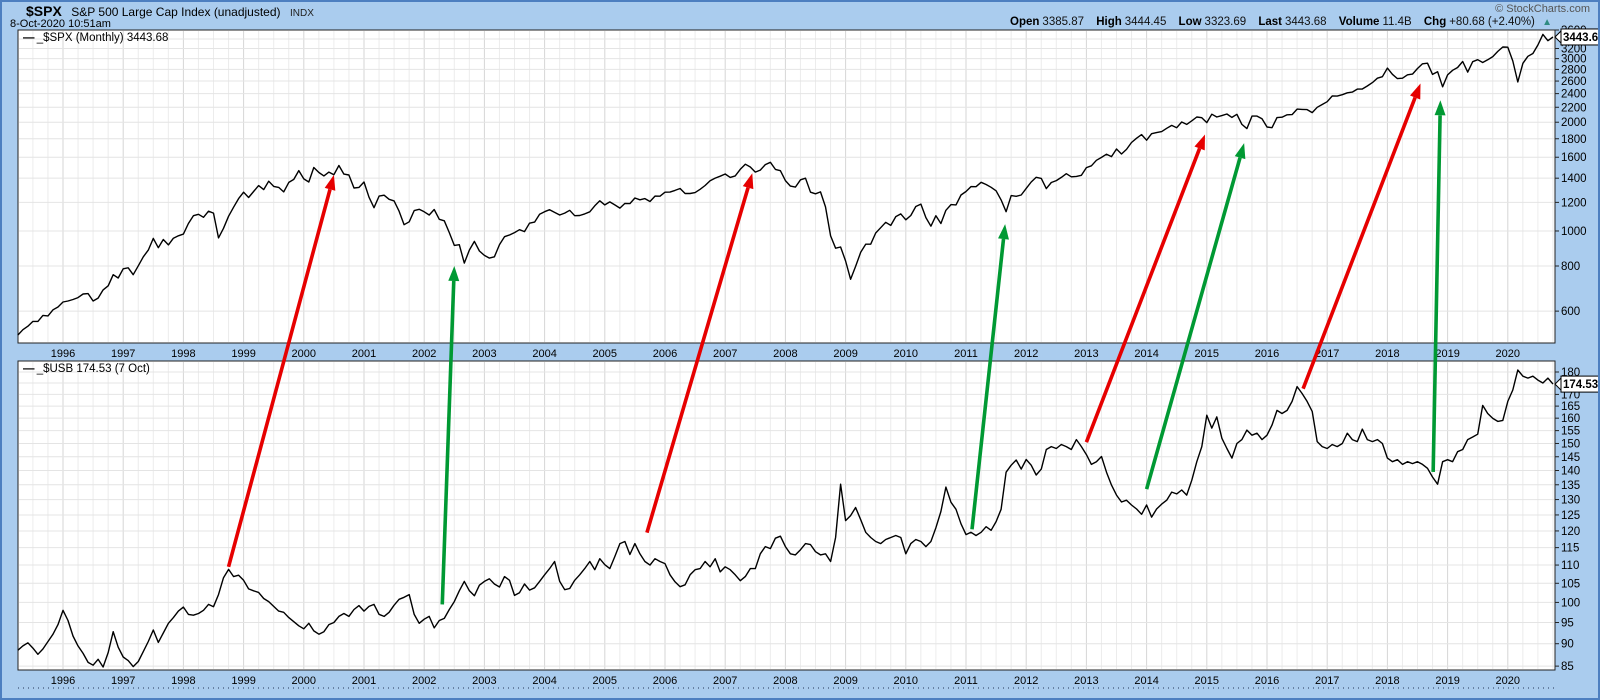 The height and width of the screenshot is (700, 1600). I want to click on low-value: 3323.69, so click(1225, 22).